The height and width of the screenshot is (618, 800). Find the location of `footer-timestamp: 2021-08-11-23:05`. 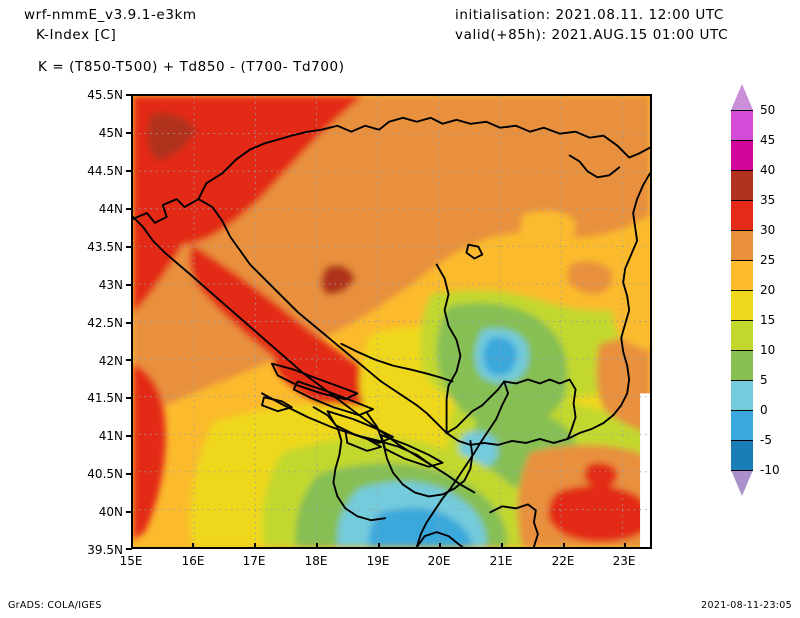

footer-timestamp: 2021-08-11-23:05 is located at coordinates (746, 605).